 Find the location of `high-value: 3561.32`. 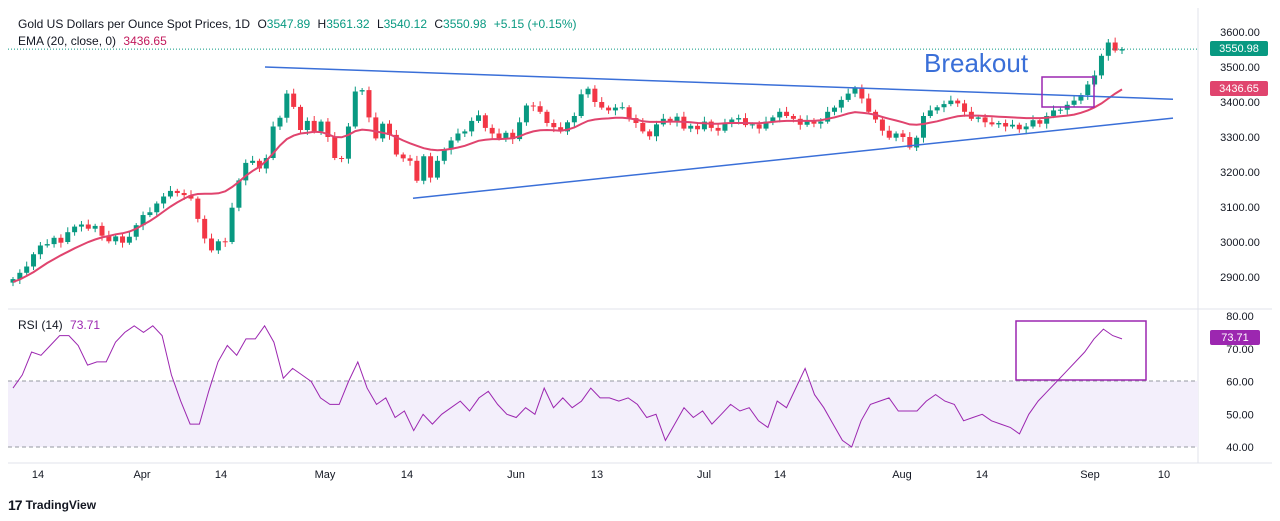

high-value: 3561.32 is located at coordinates (348, 24).